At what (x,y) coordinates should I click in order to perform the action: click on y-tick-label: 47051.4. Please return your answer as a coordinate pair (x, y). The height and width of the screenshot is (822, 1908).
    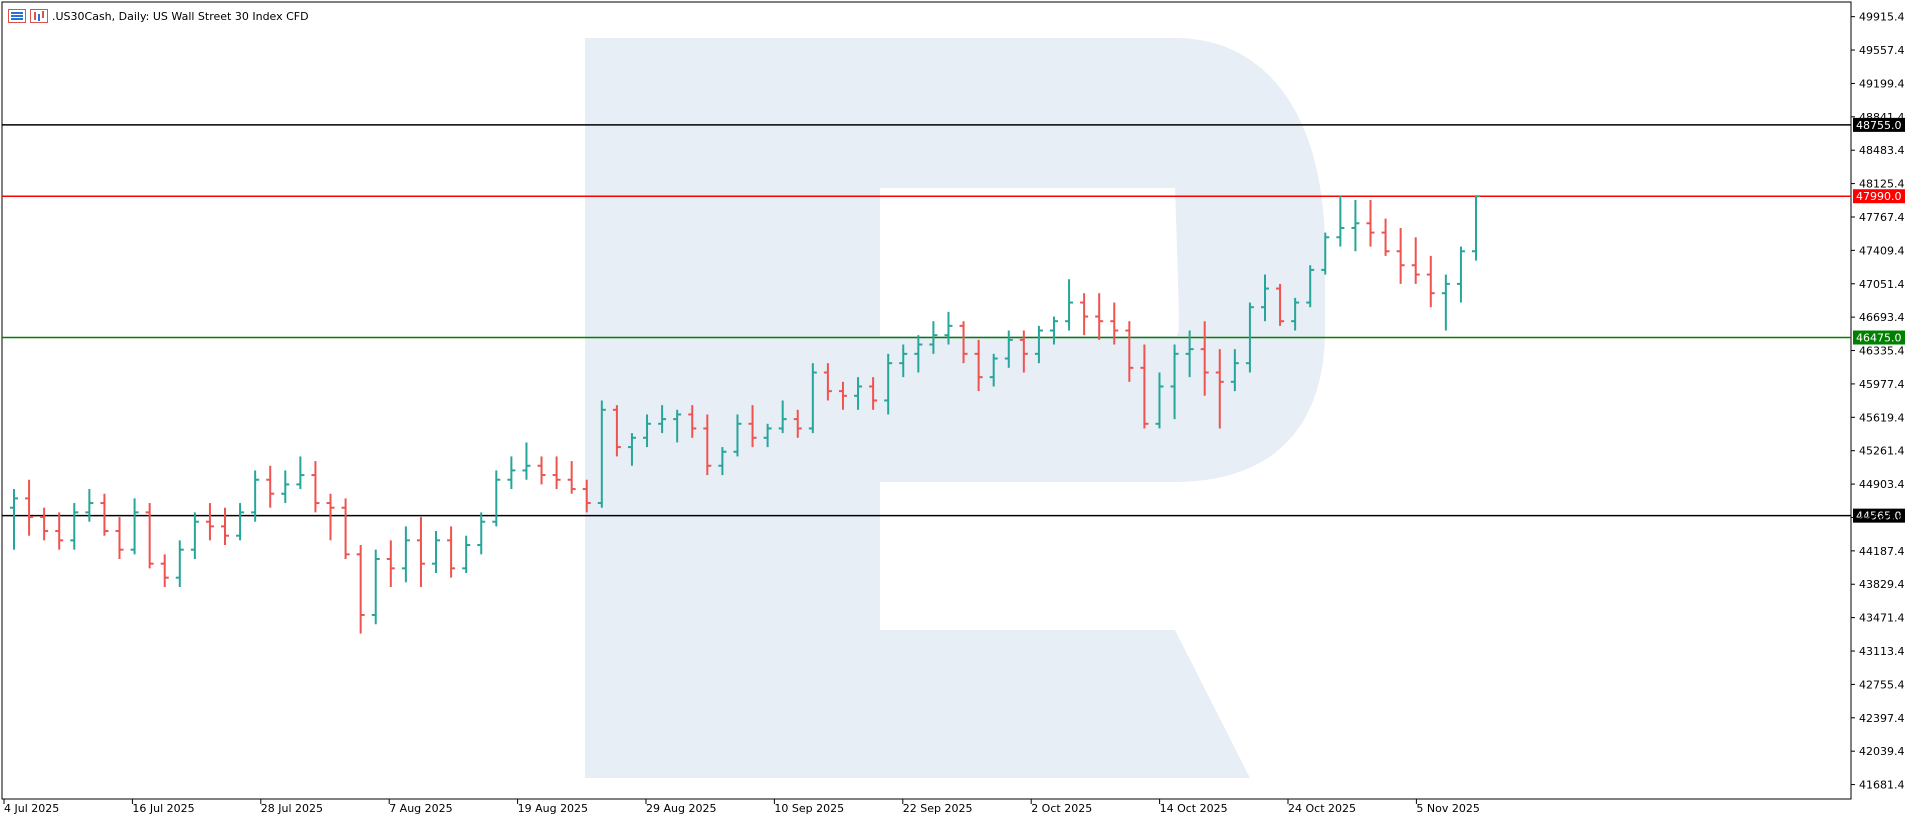
    Looking at the image, I should click on (1882, 284).